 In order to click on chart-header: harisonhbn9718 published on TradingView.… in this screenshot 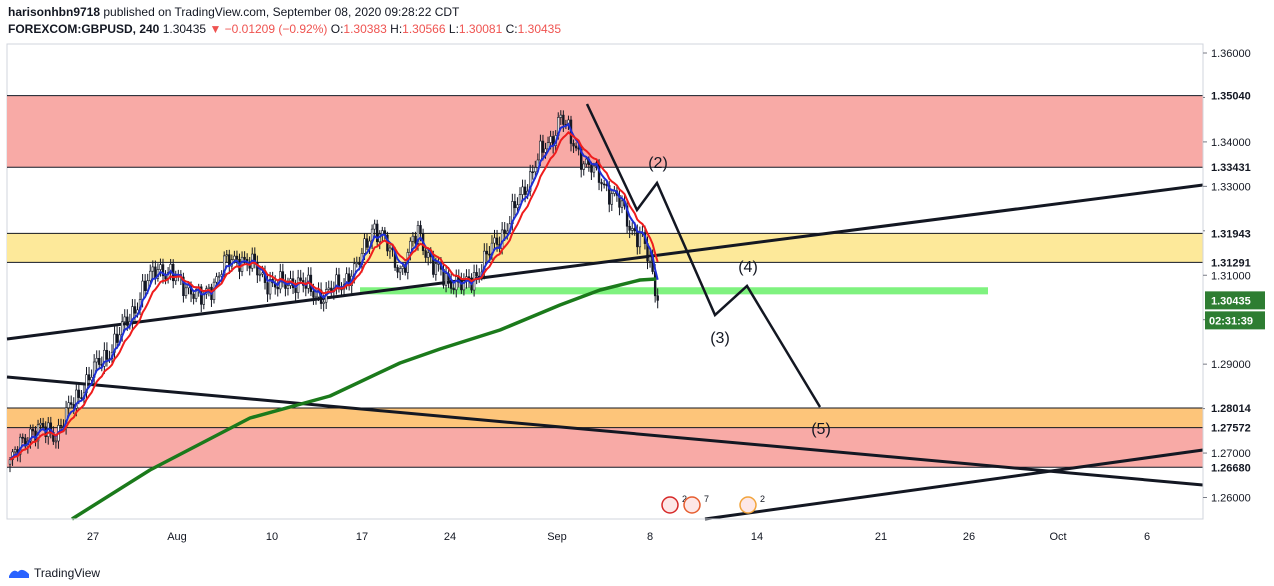, I will do `click(284, 21)`.